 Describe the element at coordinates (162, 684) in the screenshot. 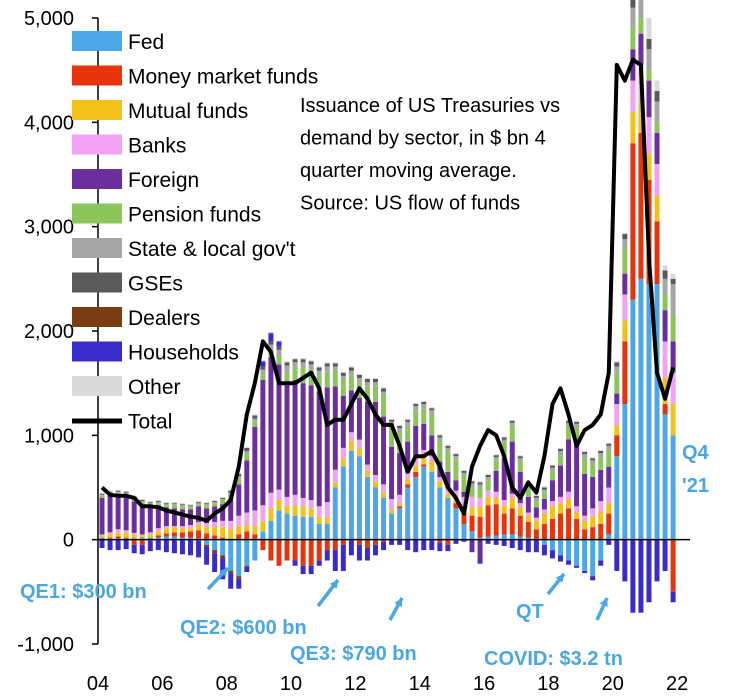

I see `x-tick-label: 06` at that location.